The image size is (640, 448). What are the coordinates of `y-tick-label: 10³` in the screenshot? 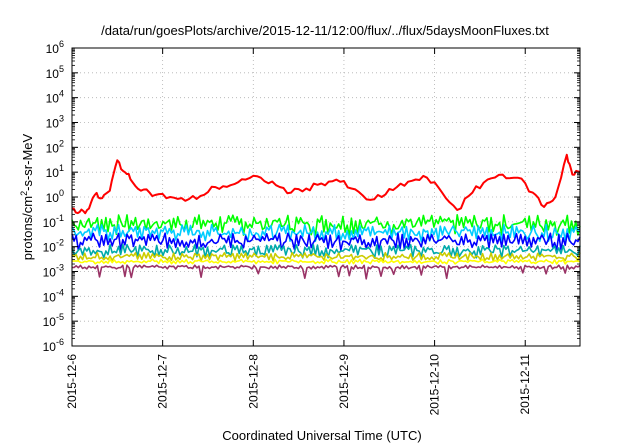 It's located at (55, 122).